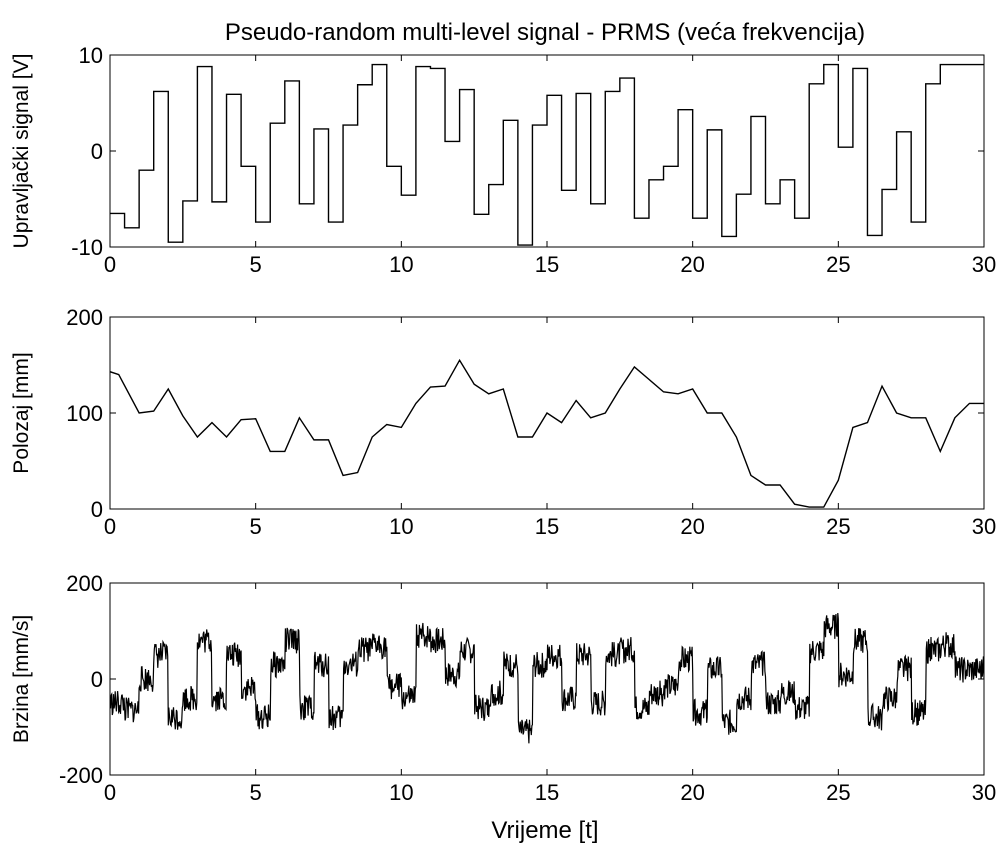  What do you see at coordinates (21, 679) in the screenshot?
I see `y-axis-label: Brzina [mm/s]` at bounding box center [21, 679].